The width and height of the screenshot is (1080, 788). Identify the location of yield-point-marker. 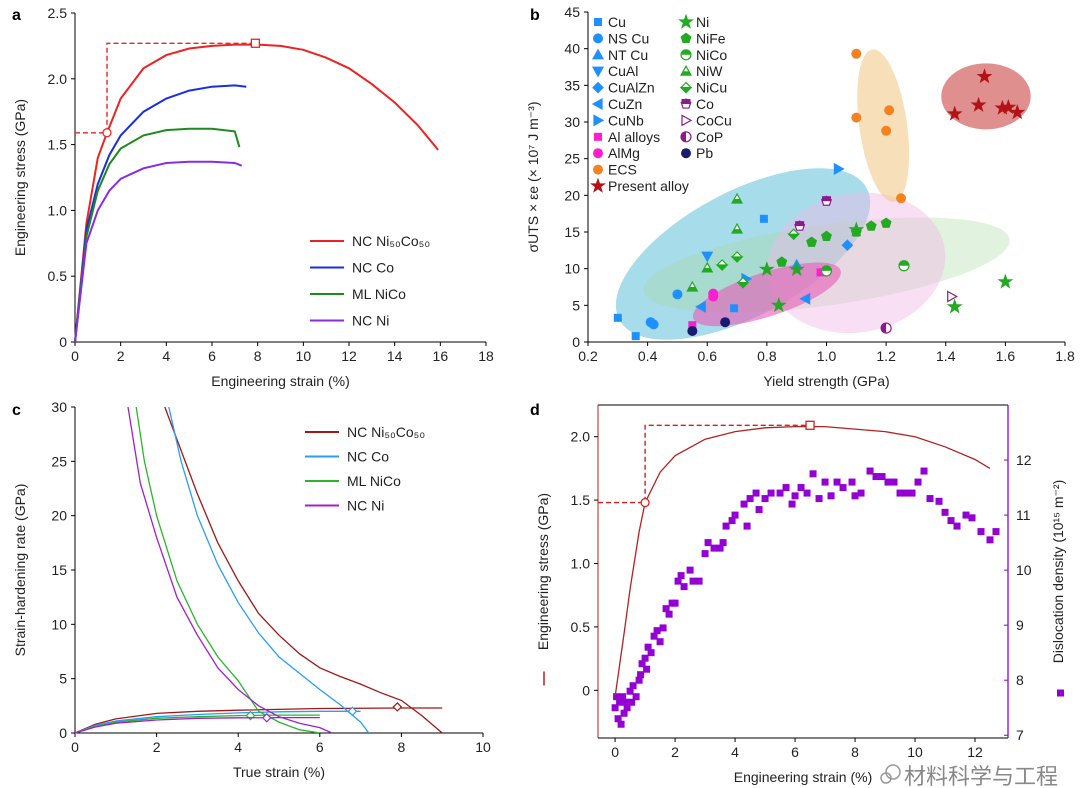
(107, 133).